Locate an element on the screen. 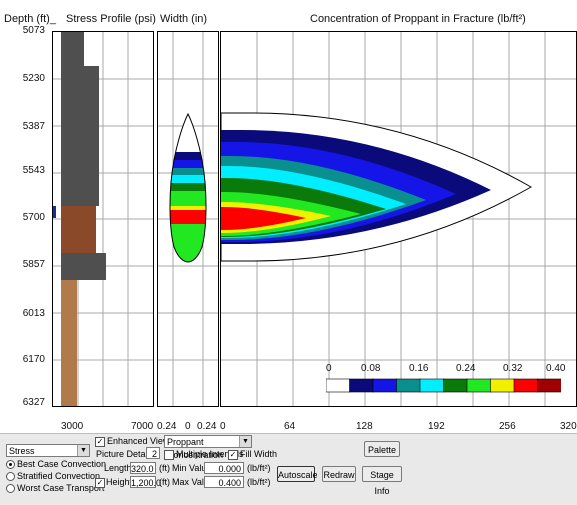 This screenshot has height=505, width=577. max-value-label: Max Value is located at coordinates (193, 482).